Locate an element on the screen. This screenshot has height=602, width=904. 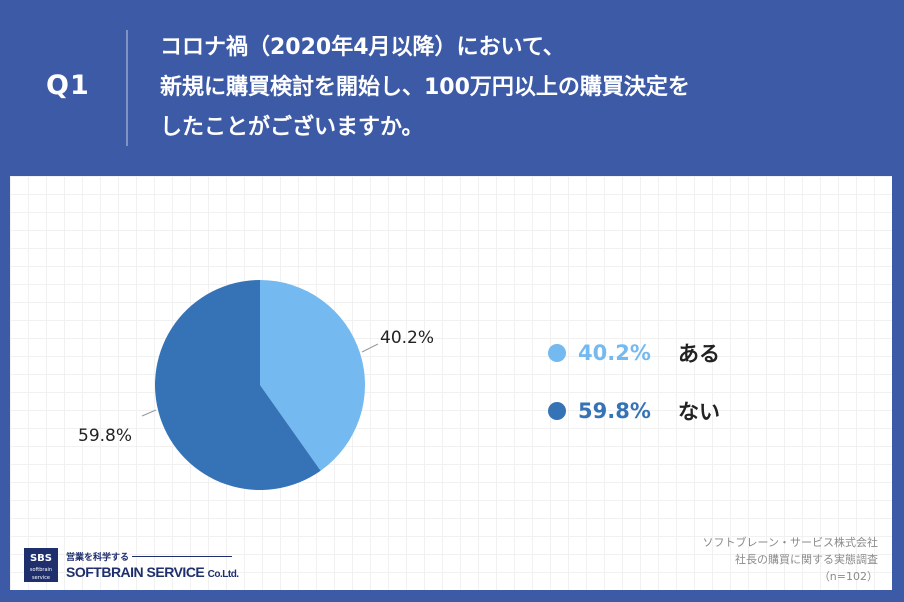
pie-slice-nai is located at coordinates (237, 385).